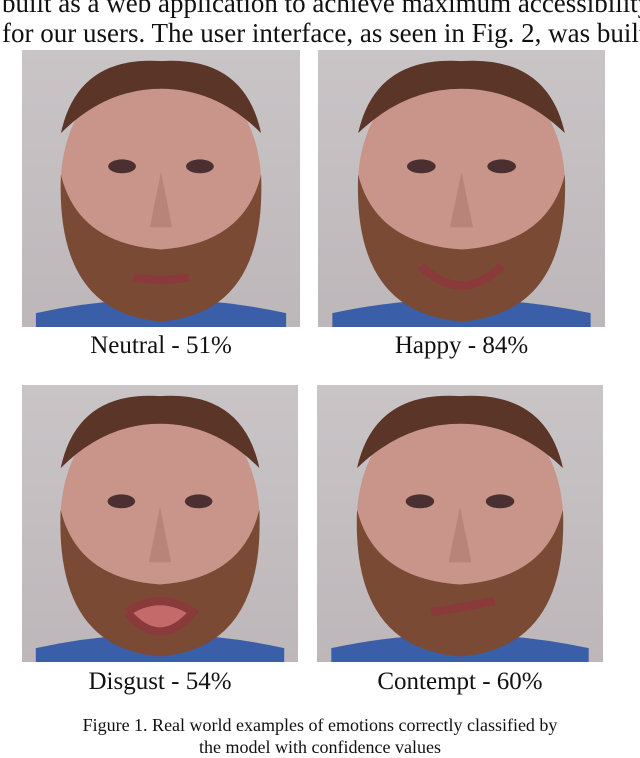 The height and width of the screenshot is (758, 640). Describe the element at coordinates (461, 345) in the screenshot. I see `panel-label-happy: Happy - 84%` at that location.